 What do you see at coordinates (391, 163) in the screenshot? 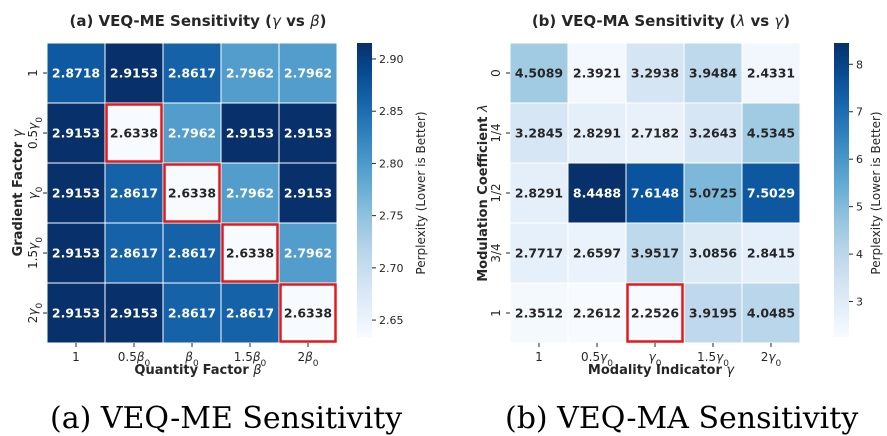
I see `colorbar-tick-label: 2.80` at bounding box center [391, 163].